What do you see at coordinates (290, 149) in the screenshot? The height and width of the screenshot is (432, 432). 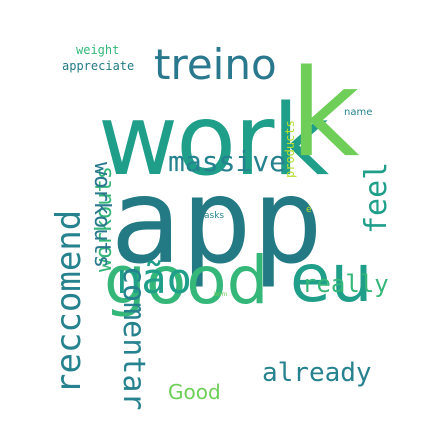 I see `word-products: products` at bounding box center [290, 149].